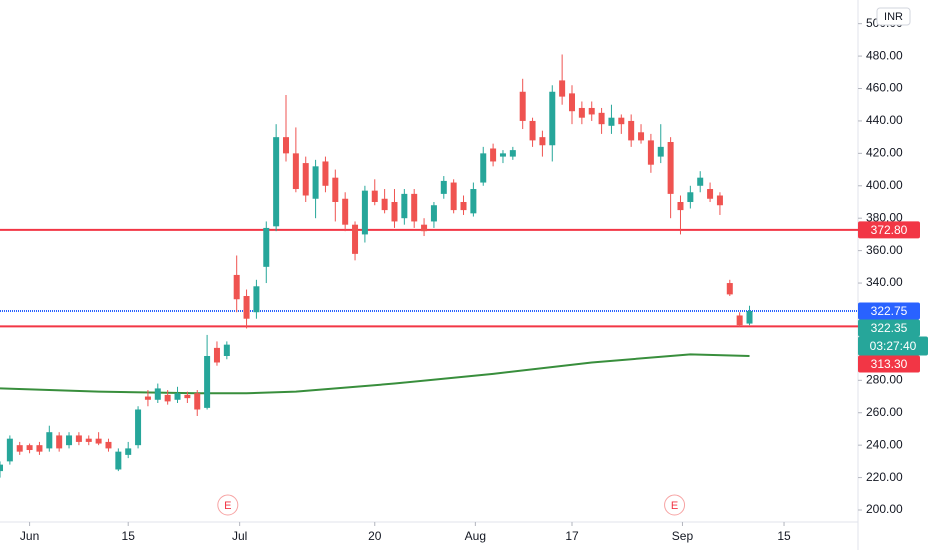 The width and height of the screenshot is (932, 555). I want to click on price-label: 322.35, so click(889, 328).